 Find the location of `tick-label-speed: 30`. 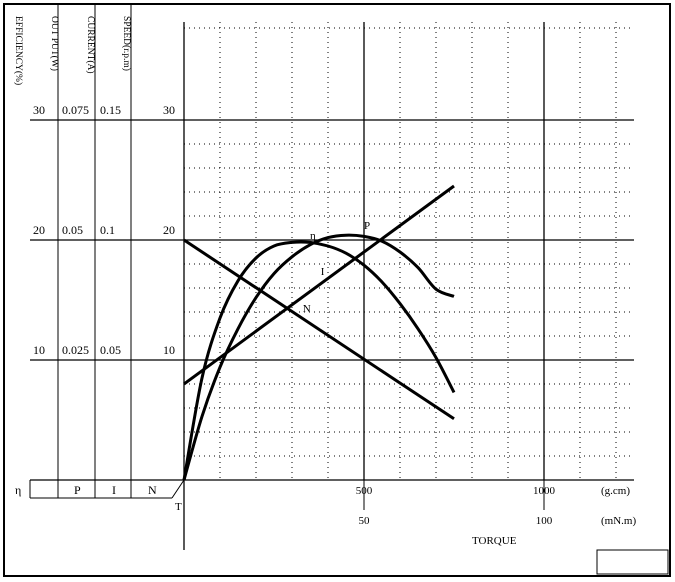

tick-label-speed: 30 is located at coordinates (169, 110).